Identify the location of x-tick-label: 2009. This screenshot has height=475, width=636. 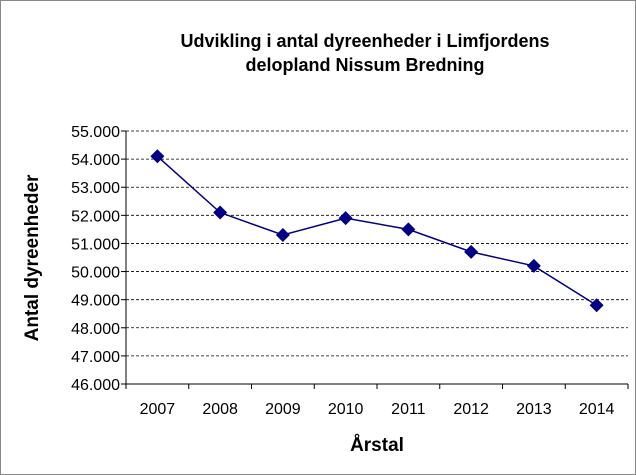
(283, 409).